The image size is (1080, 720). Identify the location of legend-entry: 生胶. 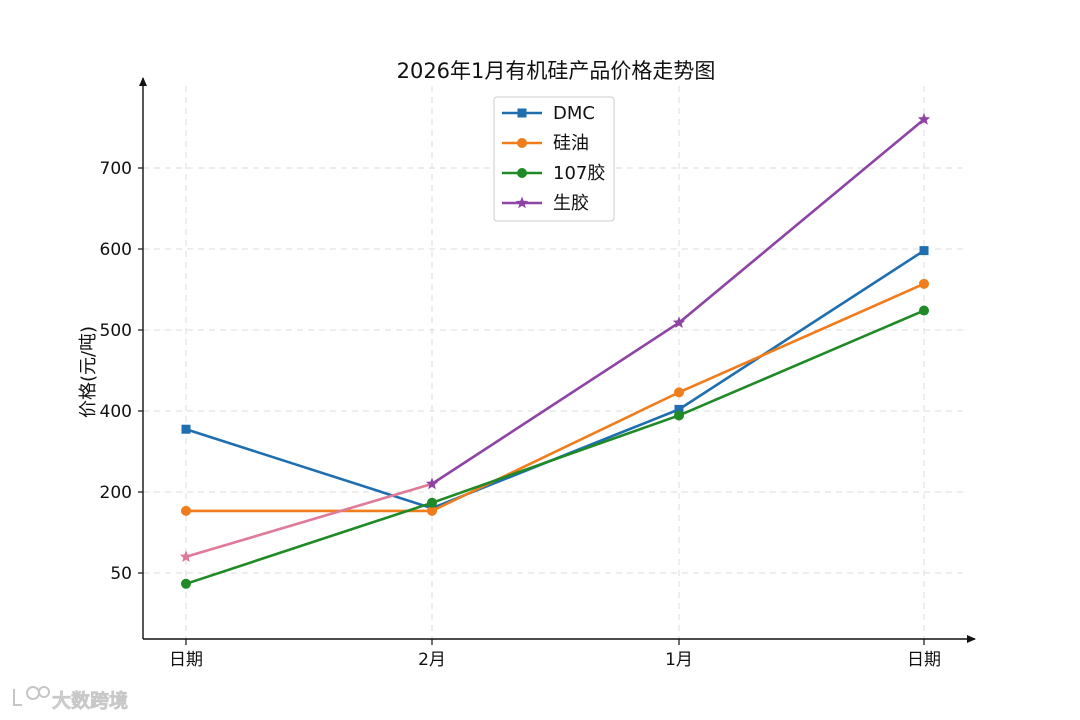
(545, 203).